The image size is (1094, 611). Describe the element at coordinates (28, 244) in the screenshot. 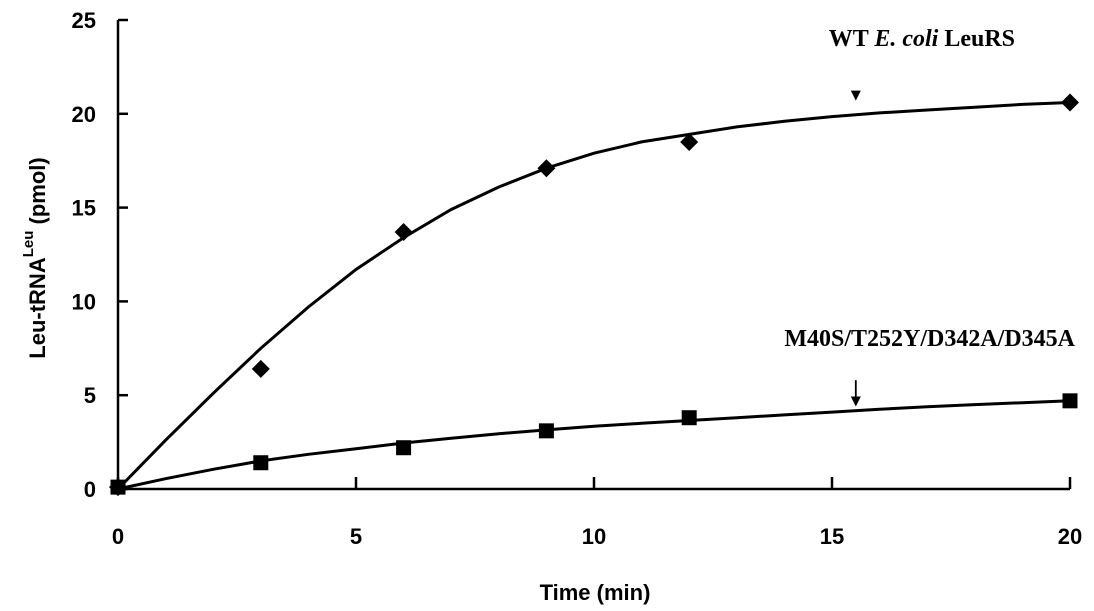

I see `y-axis-title-superscript: Leu` at that location.